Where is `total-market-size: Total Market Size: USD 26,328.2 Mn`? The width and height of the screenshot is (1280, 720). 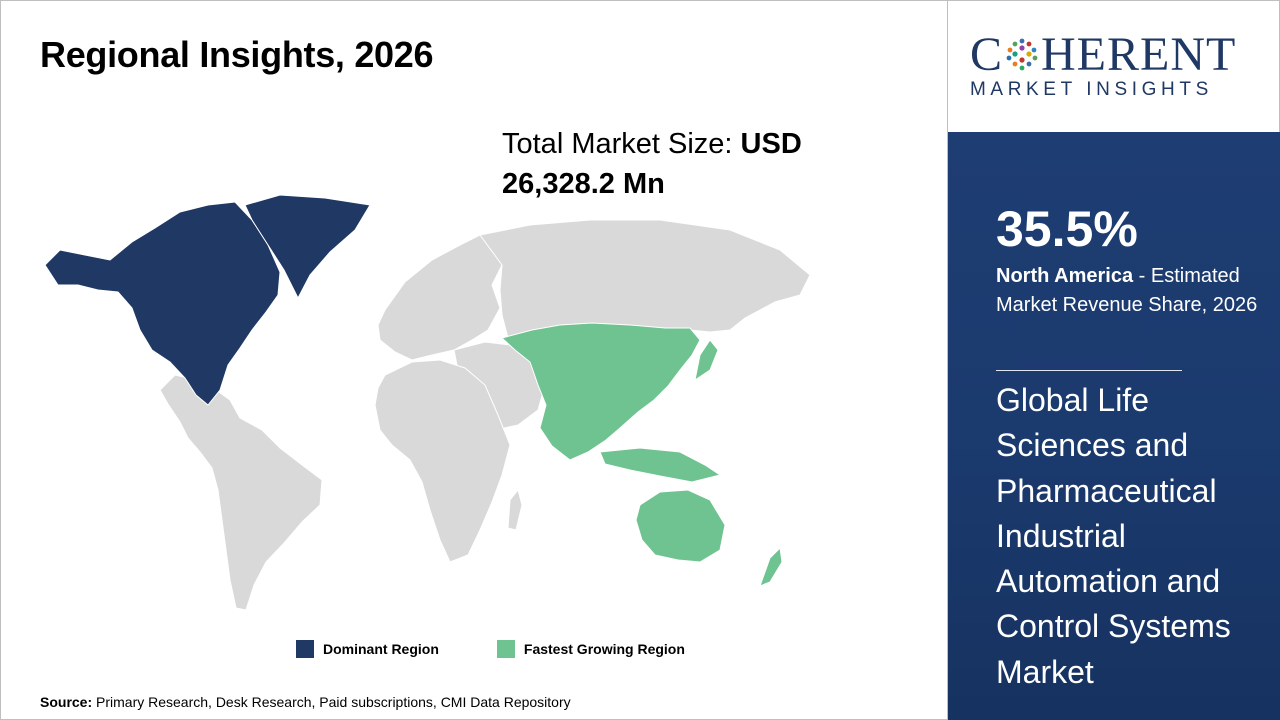 total-market-size: Total Market Size: USD 26,328.2 Mn is located at coordinates (672, 164).